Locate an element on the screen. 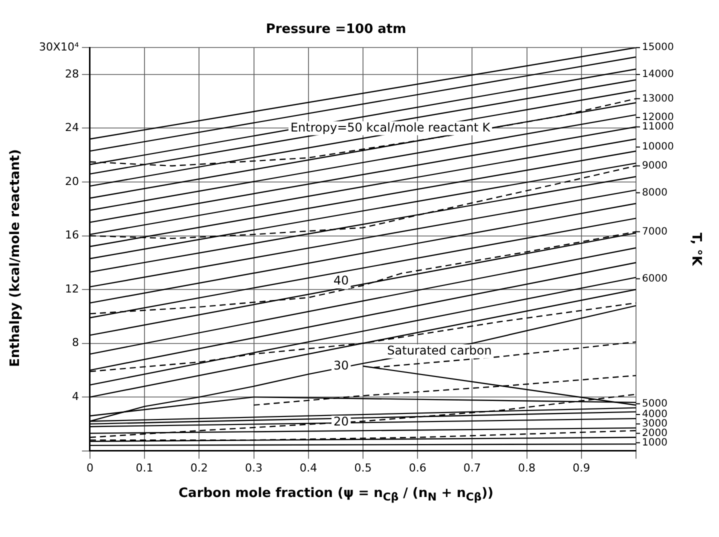 This screenshot has height=537, width=719. annotation: 8000 is located at coordinates (655, 192).